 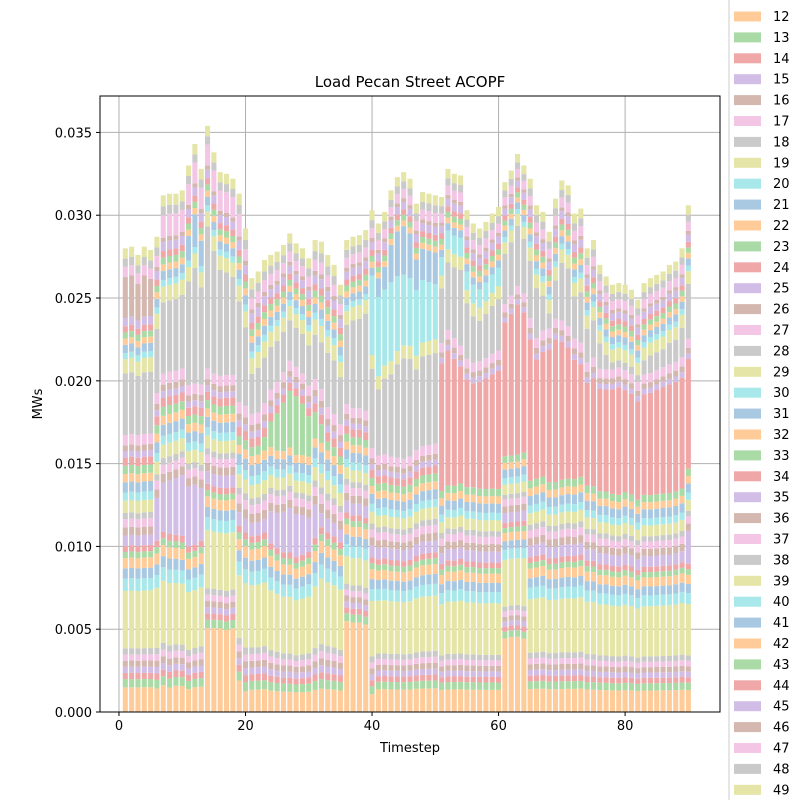 I want to click on legend-label: 33, so click(x=781, y=456).